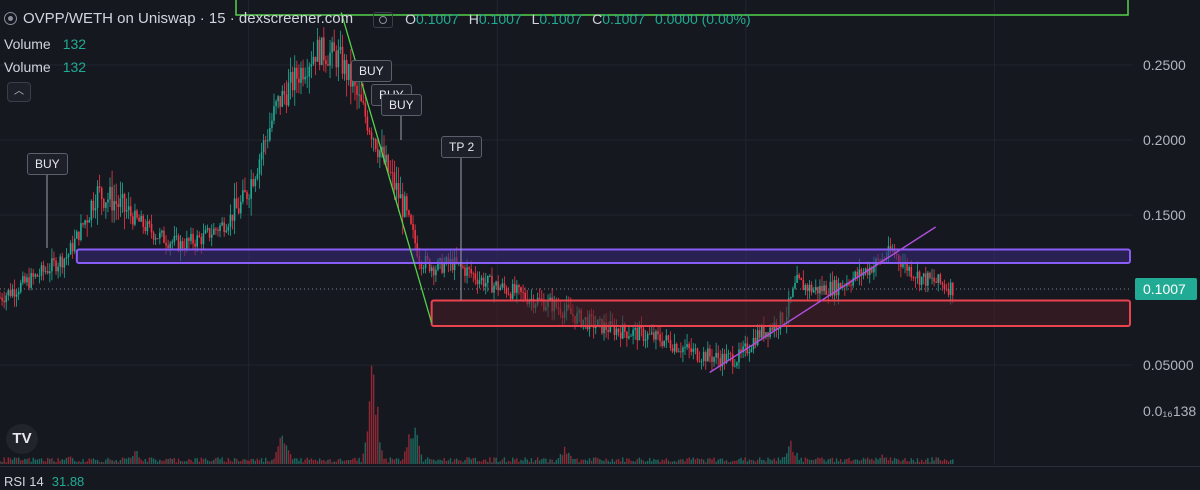 Image resolution: width=1200 pixels, height=490 pixels. Describe the element at coordinates (462, 147) in the screenshot. I see `tp-label: TP 2` at that location.